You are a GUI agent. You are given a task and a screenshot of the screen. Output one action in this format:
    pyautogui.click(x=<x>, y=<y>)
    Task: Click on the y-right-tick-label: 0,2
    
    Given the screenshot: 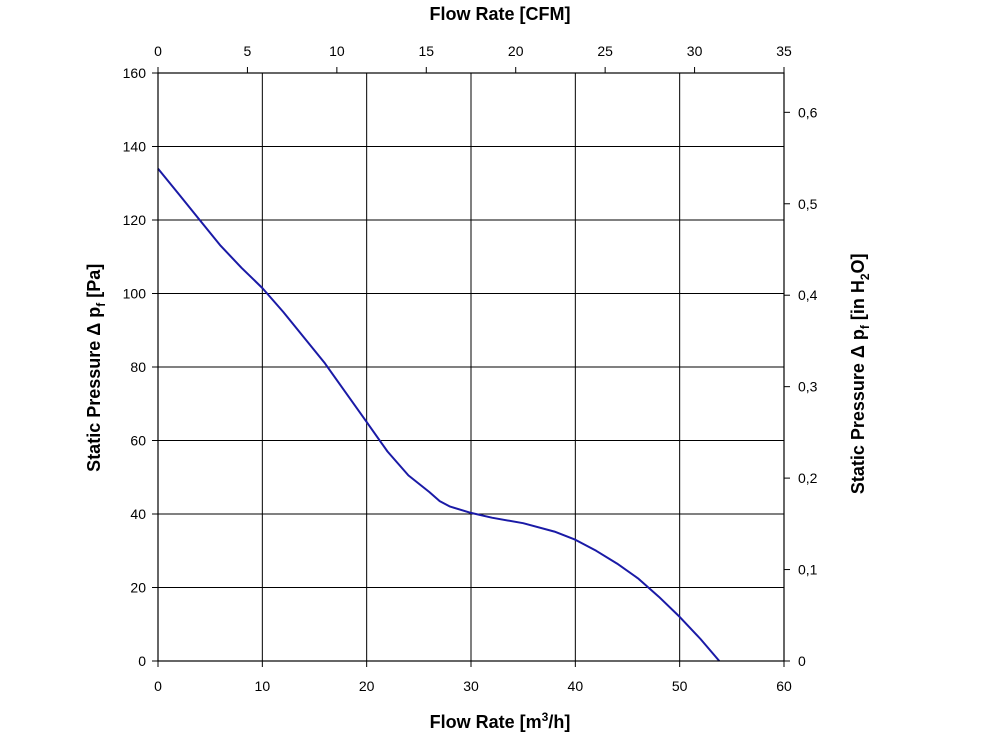 What is the action you would take?
    pyautogui.click(x=808, y=478)
    